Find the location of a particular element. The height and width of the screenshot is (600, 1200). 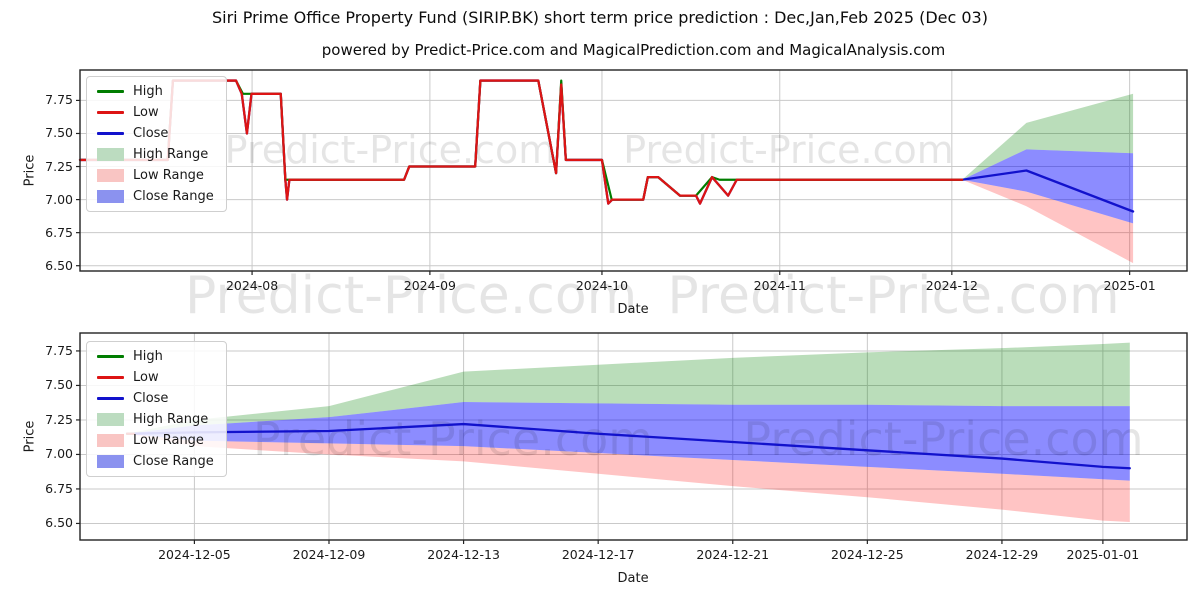

line-close is located at coordinates (628, 446).